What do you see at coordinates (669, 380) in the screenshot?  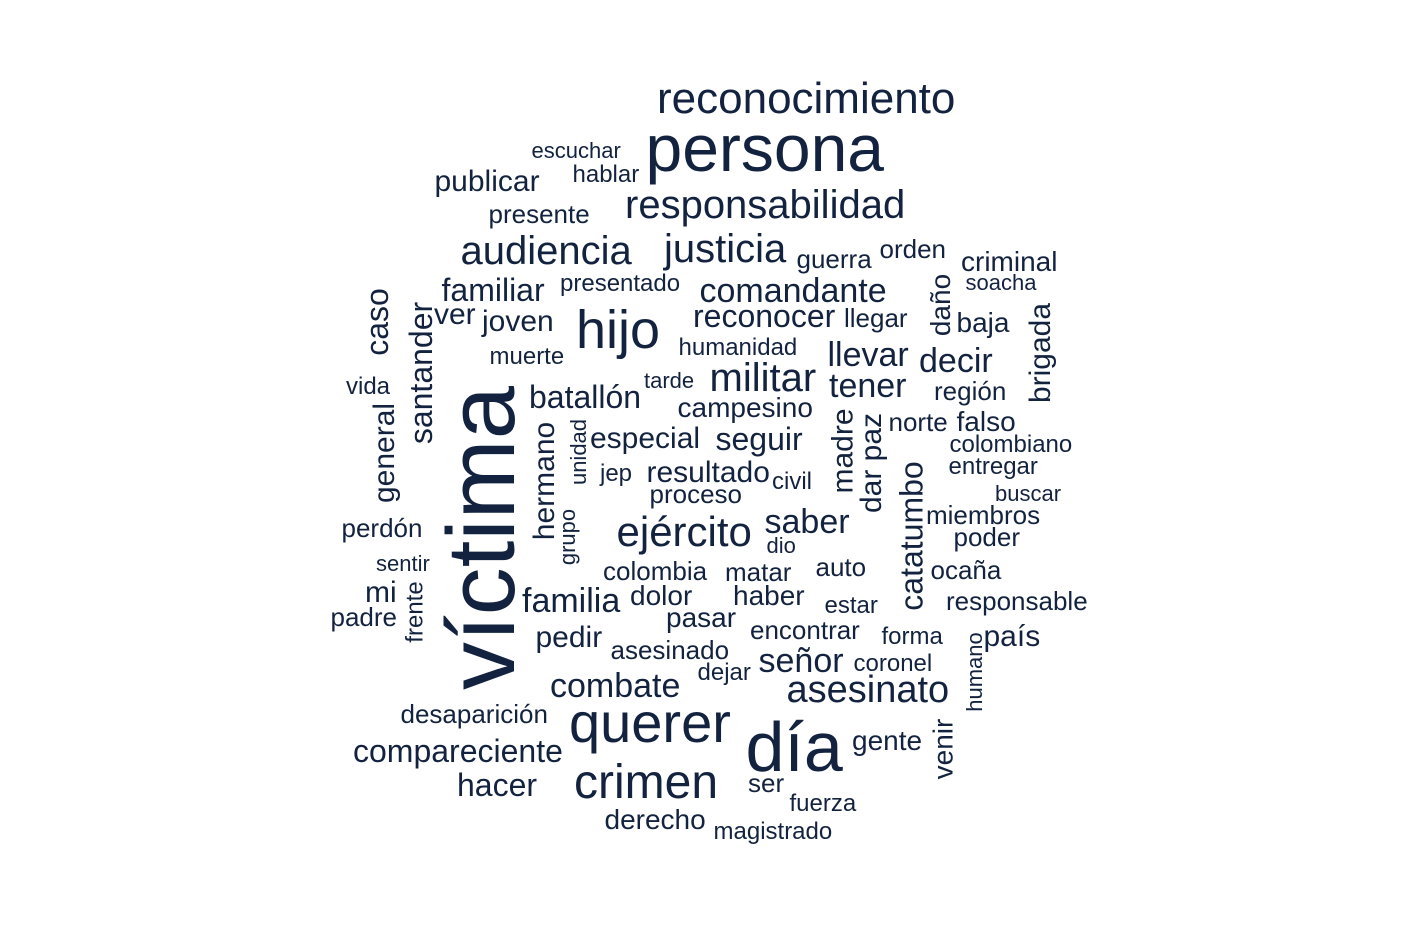 I see `word-tarde: tarde` at bounding box center [669, 380].